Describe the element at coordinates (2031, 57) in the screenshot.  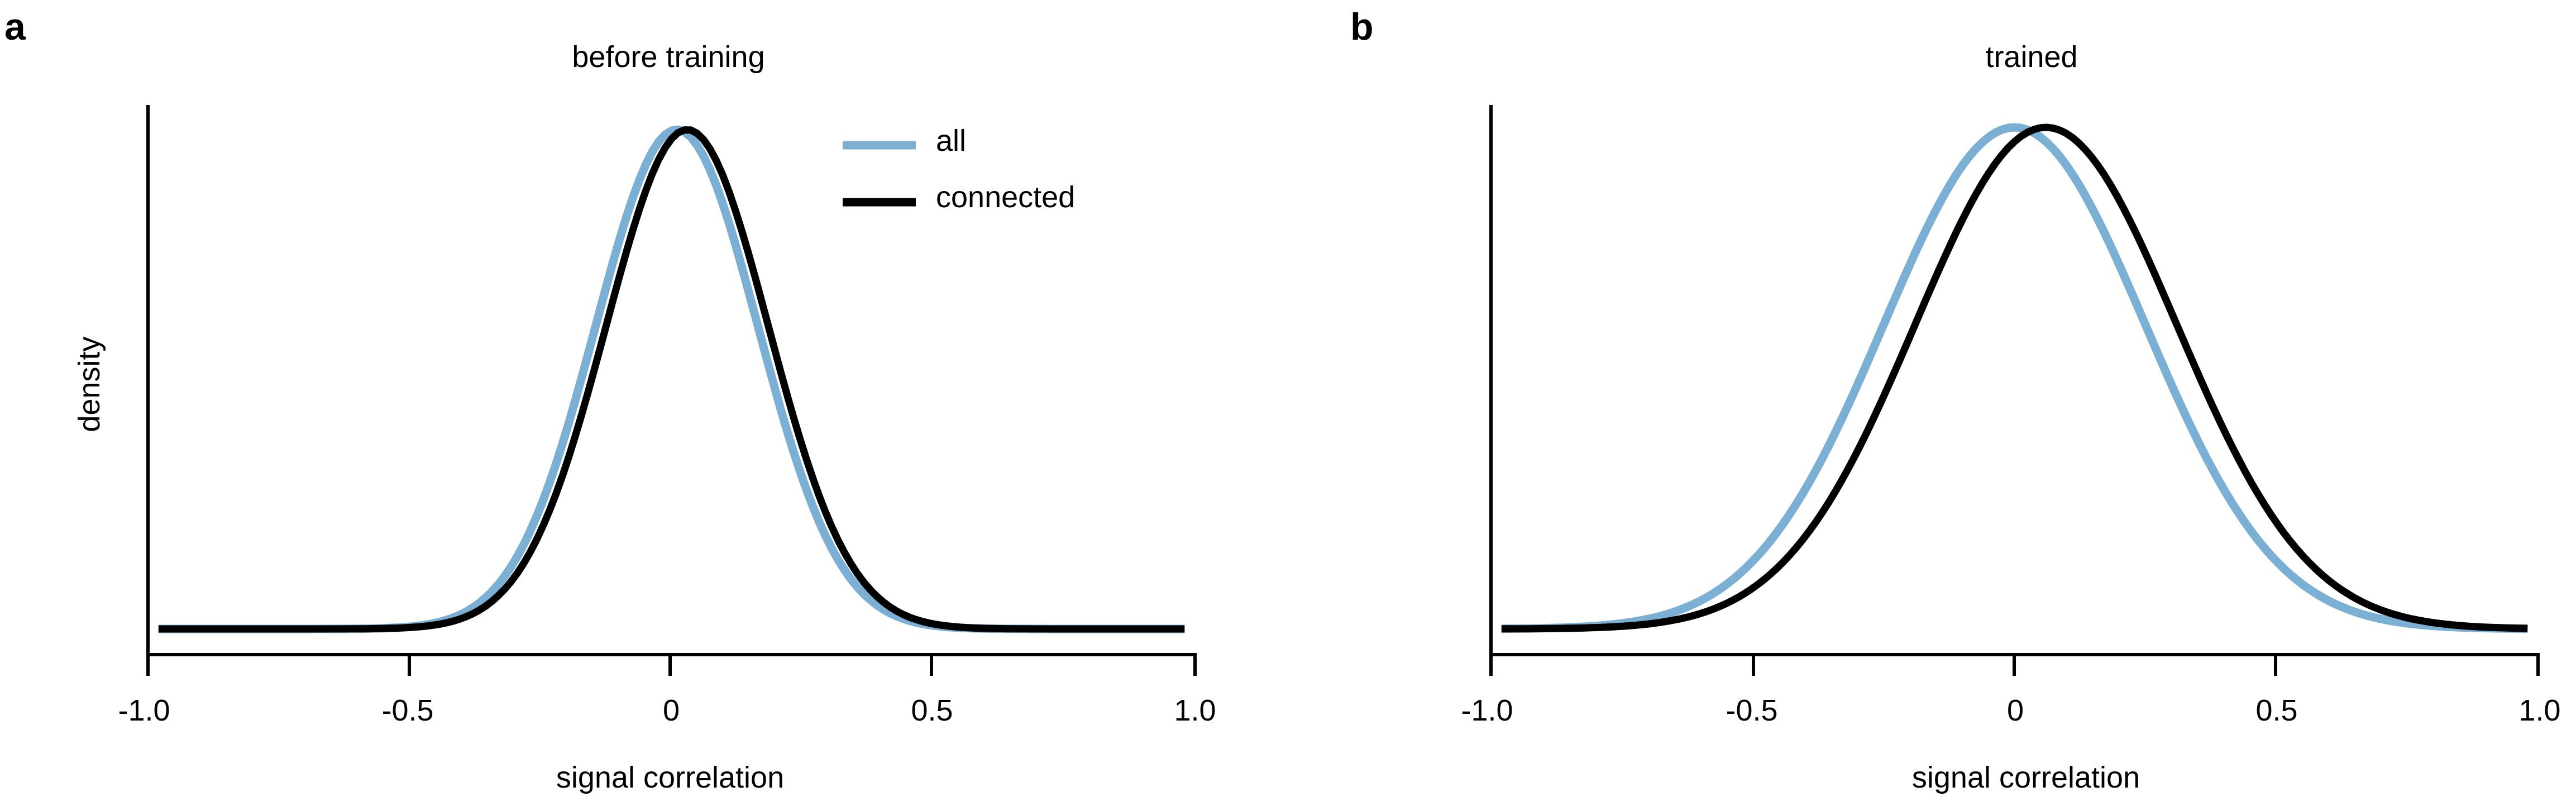
I see `panel-b-title: trained` at that location.